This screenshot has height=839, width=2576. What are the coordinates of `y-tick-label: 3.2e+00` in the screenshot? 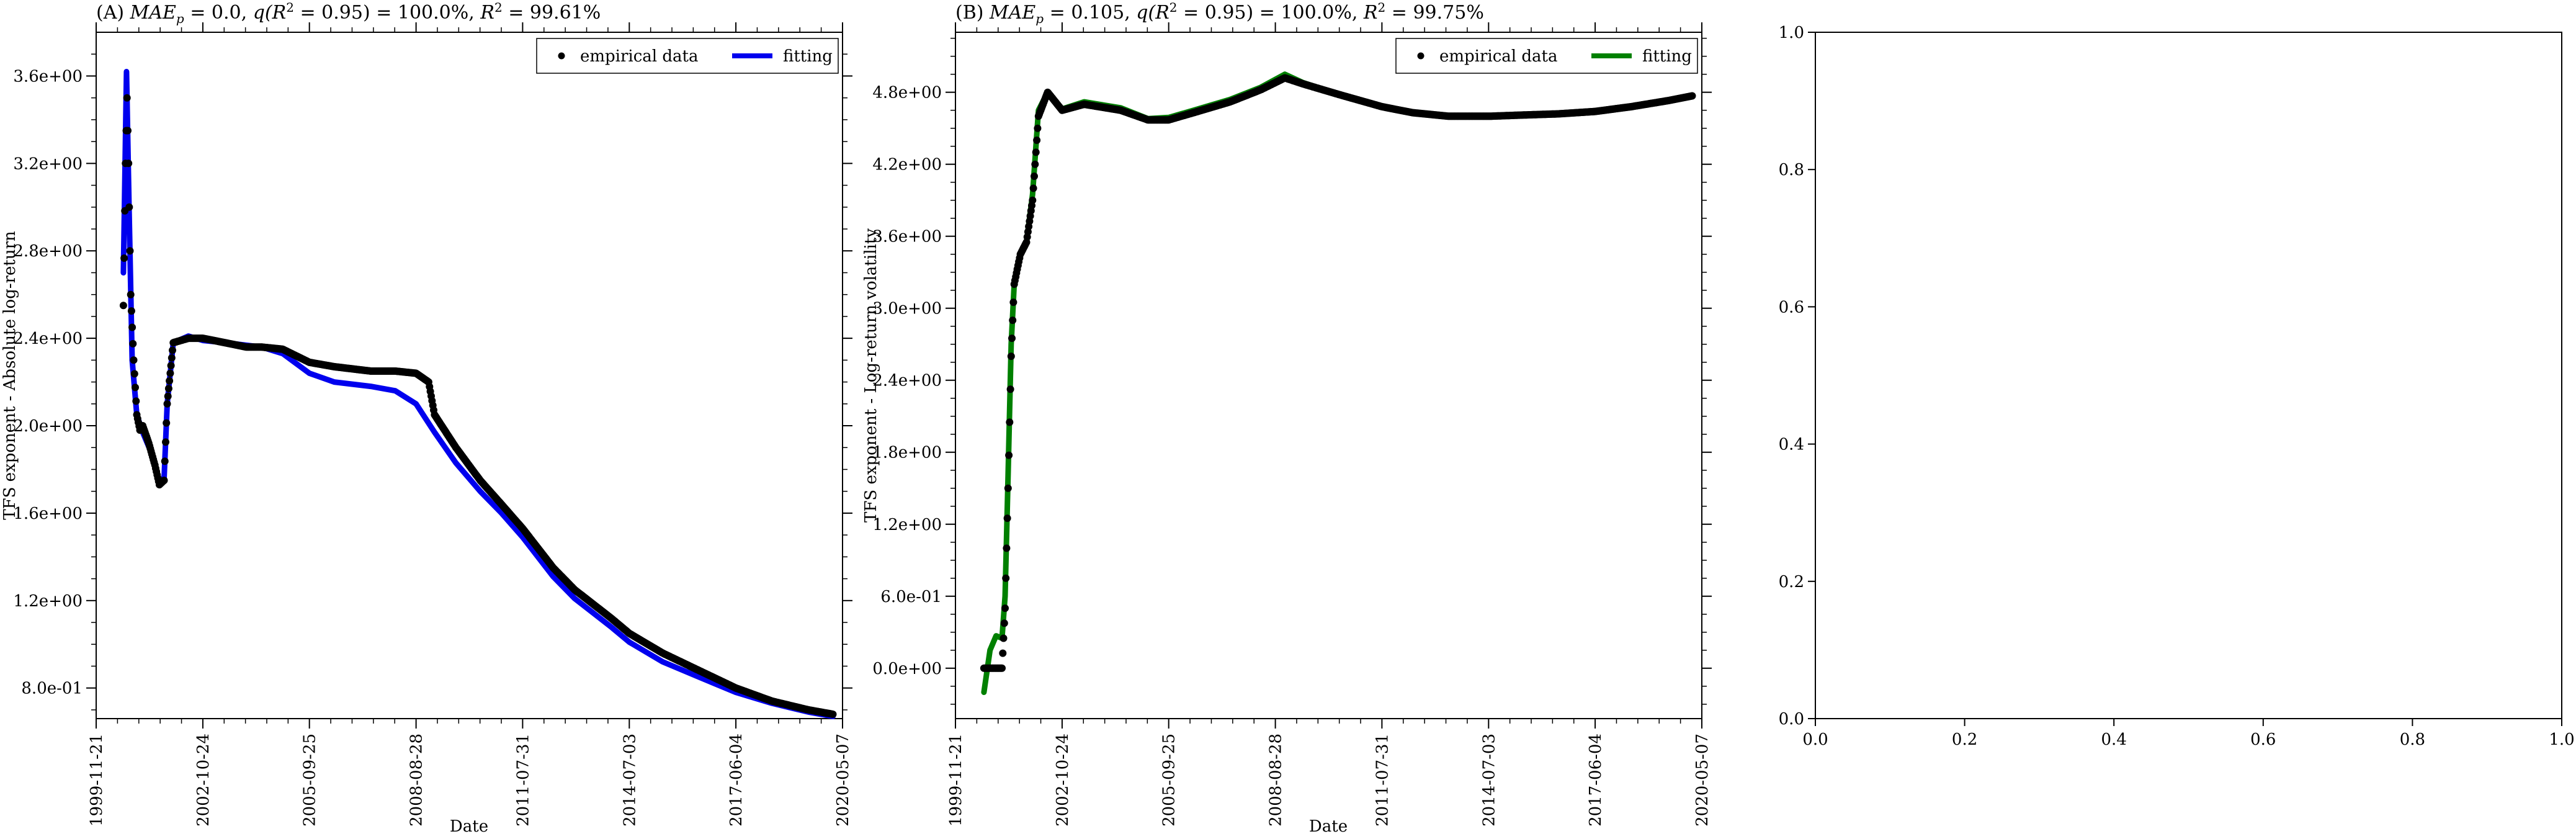 It's located at (48, 164).